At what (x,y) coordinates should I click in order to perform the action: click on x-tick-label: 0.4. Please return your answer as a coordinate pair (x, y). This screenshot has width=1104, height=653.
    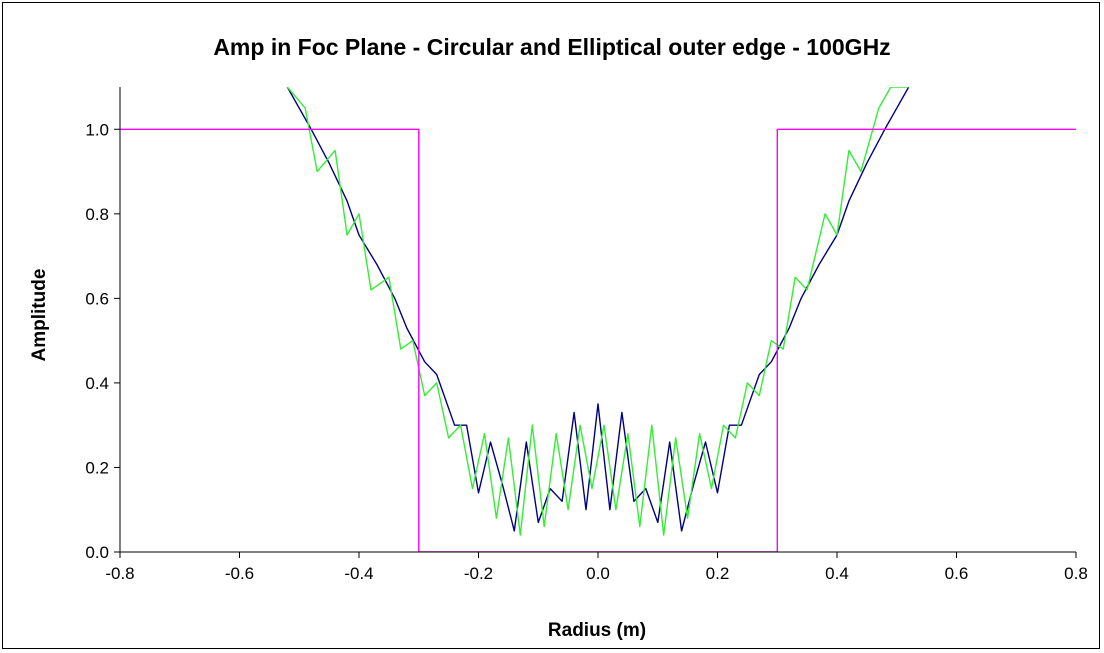
    Looking at the image, I should click on (837, 573).